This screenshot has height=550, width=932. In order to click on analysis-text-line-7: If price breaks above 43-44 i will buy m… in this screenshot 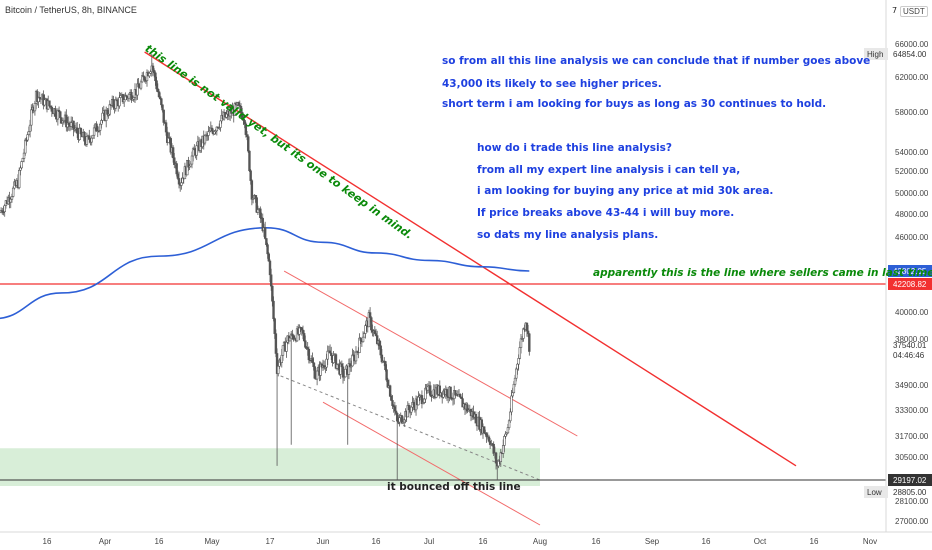, I will do `click(606, 213)`.